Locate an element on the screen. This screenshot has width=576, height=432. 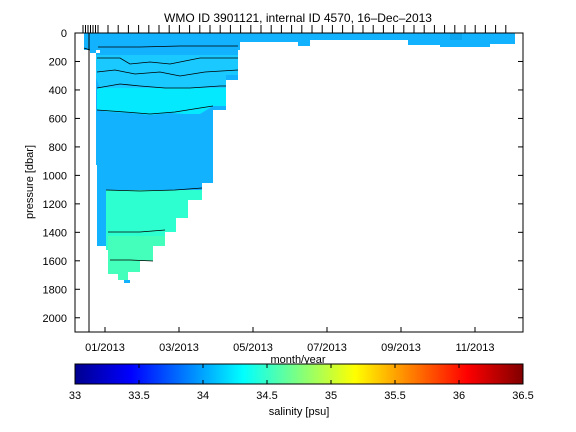
y-tick-label: 600 is located at coordinates (58, 119).